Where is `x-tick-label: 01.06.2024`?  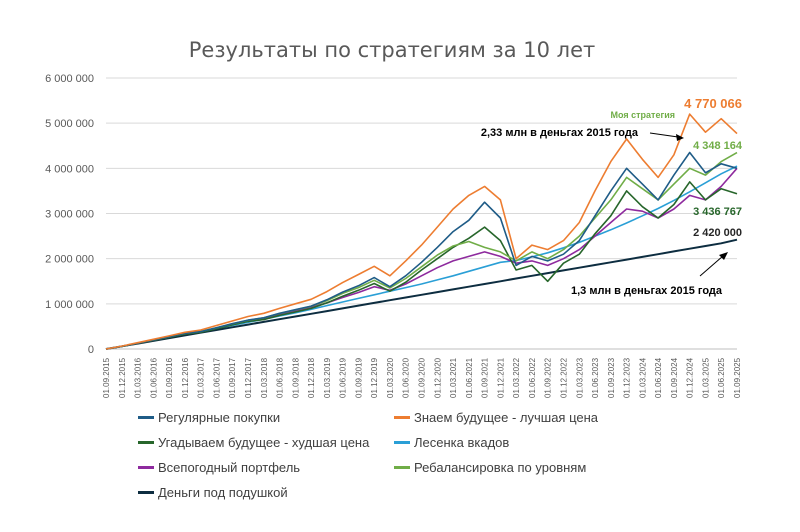 x-tick-label: 01.06.2024 is located at coordinates (658, 377).